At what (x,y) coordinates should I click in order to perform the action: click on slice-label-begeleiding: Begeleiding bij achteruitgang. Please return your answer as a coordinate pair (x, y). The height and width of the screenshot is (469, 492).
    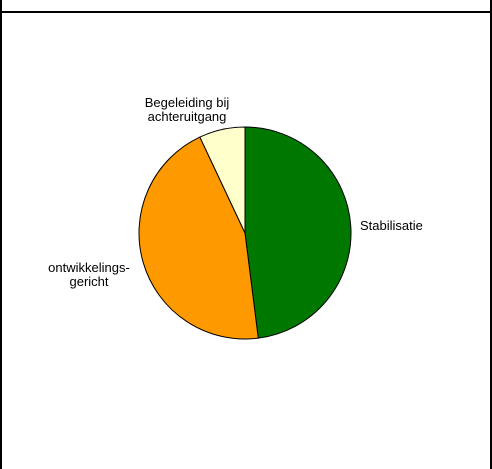
    Looking at the image, I should click on (187, 109).